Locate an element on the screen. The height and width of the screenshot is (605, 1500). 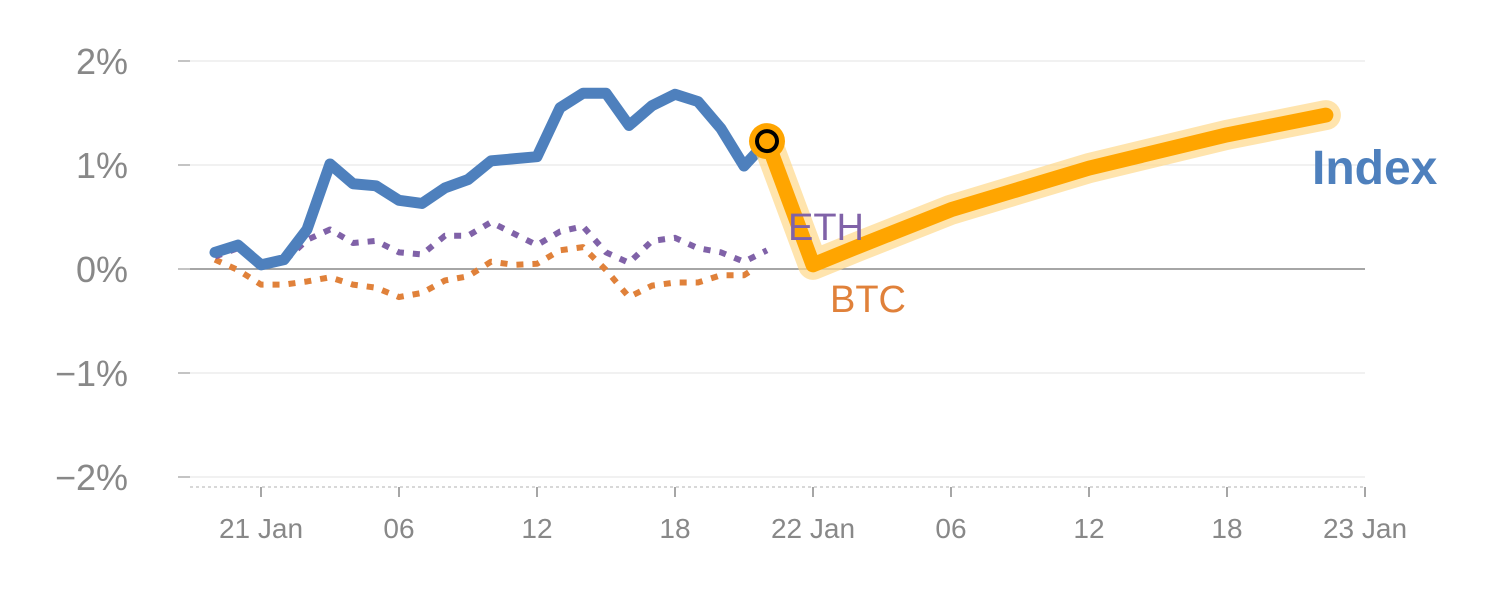
series-line-index is located at coordinates (491, 179).